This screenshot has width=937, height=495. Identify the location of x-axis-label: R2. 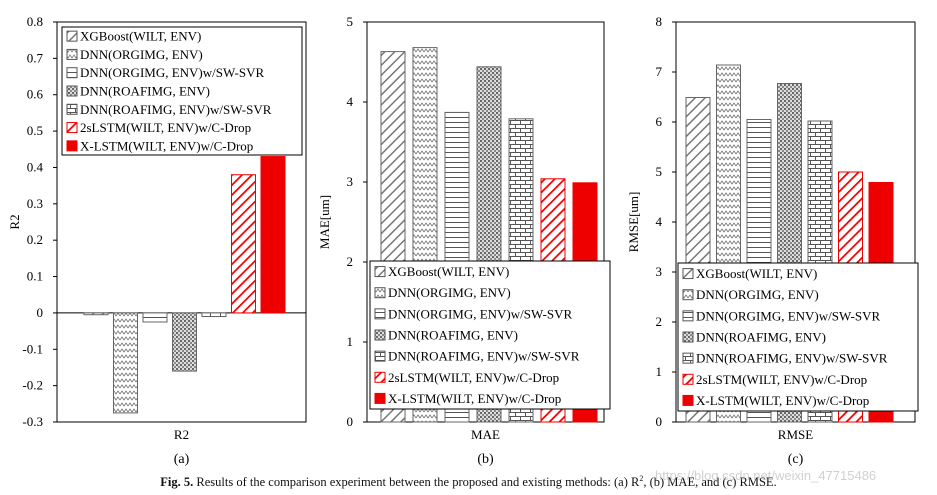
(181, 434).